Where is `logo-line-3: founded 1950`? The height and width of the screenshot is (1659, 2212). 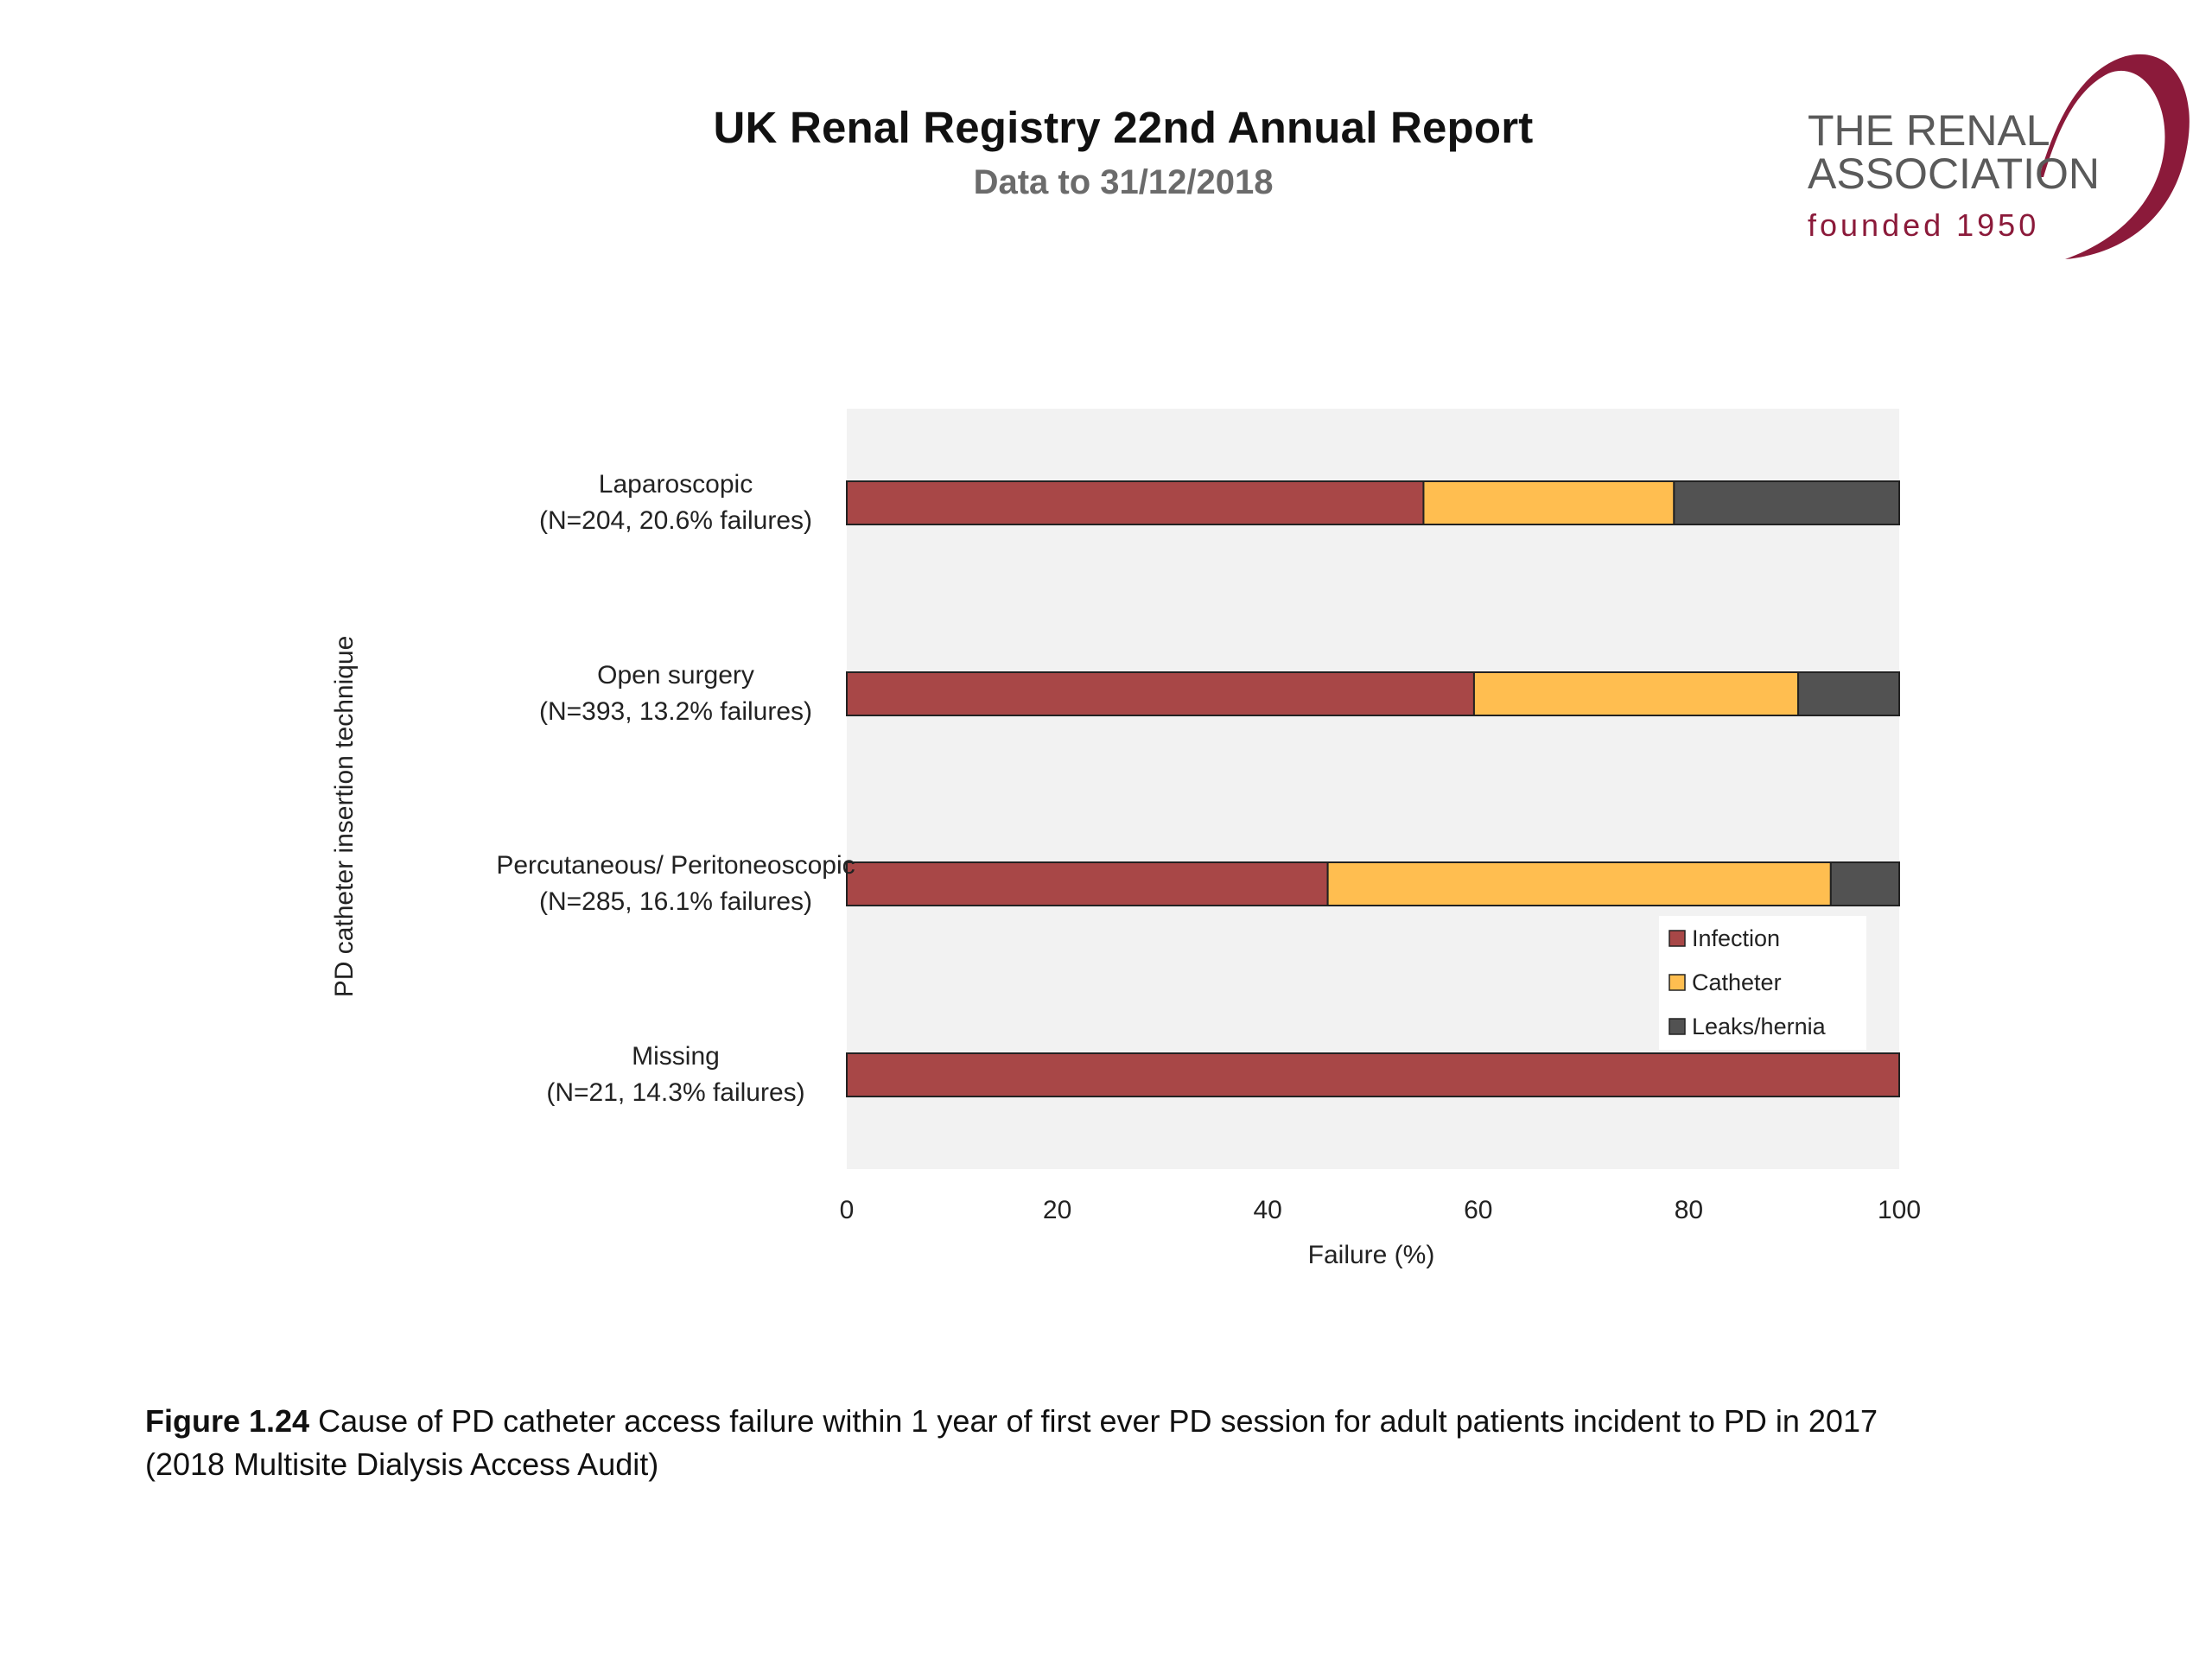 logo-line-3: founded 1950 is located at coordinates (1924, 225).